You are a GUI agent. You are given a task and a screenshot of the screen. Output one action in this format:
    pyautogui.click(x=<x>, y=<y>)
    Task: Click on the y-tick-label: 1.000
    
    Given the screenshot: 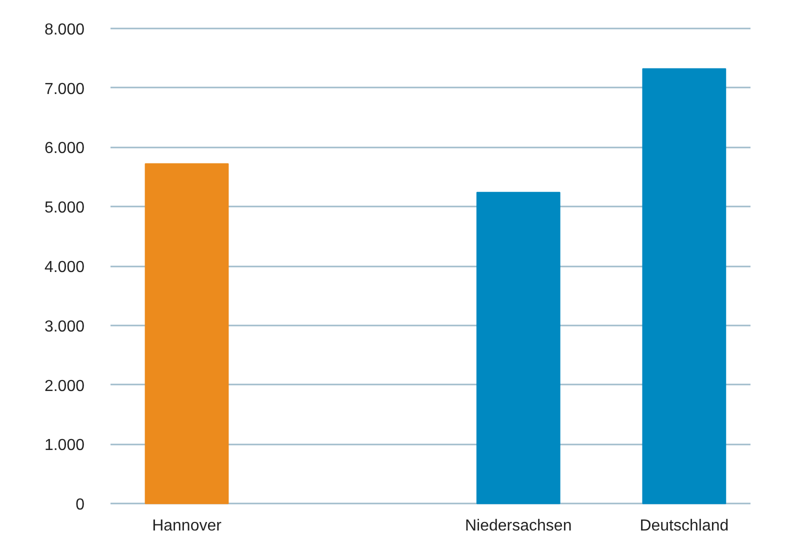 What is the action you would take?
    pyautogui.click(x=64, y=445)
    